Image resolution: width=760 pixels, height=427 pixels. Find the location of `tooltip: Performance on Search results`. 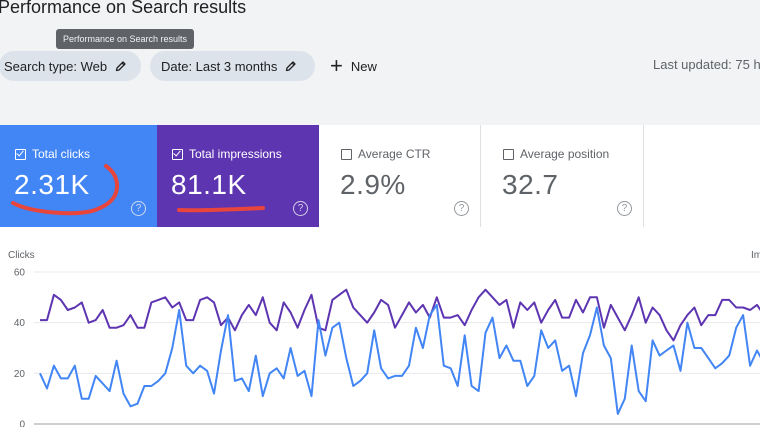

tooltip: Performance on Search results is located at coordinates (125, 39).